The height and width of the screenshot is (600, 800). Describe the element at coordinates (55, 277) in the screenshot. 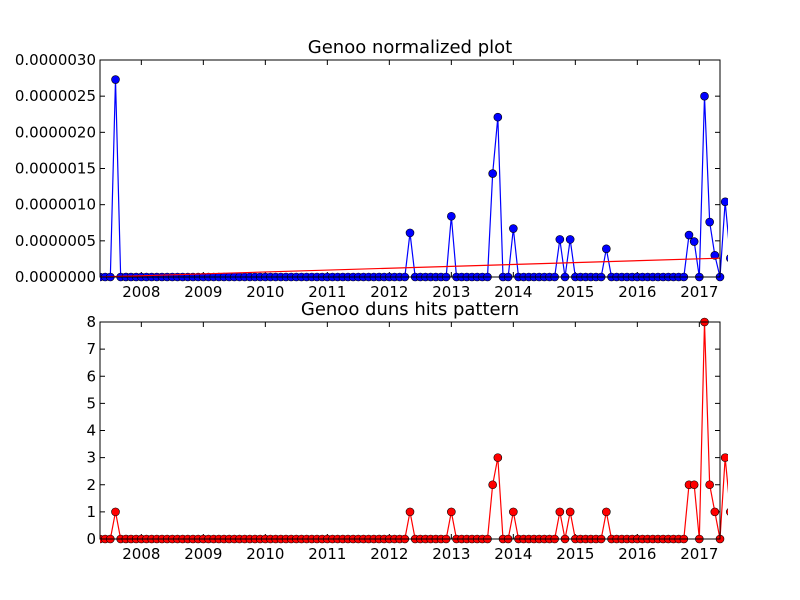

I see `y-tick-label: 0.0000000` at that location.